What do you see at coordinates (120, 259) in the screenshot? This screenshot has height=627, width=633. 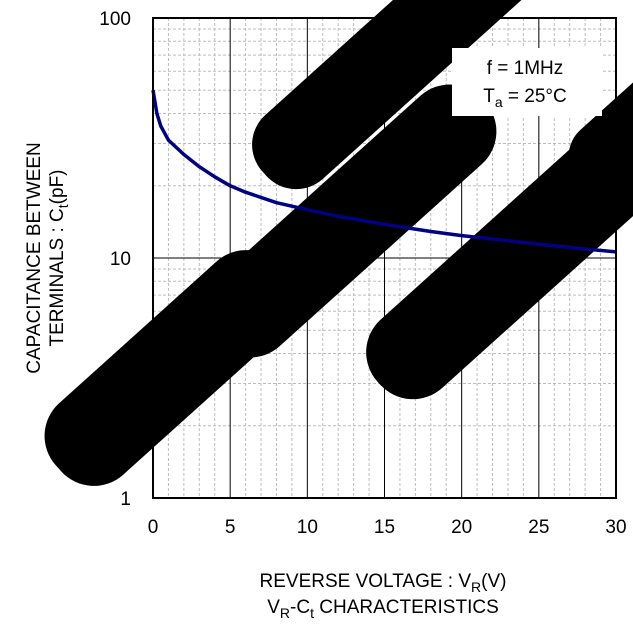 I see `y-tick-label: 10` at bounding box center [120, 259].